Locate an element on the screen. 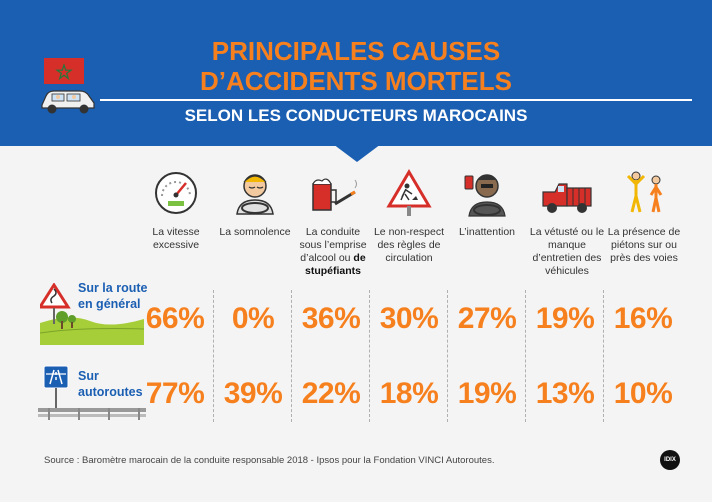  value-motorway-alcohol: 22% is located at coordinates (331, 393).